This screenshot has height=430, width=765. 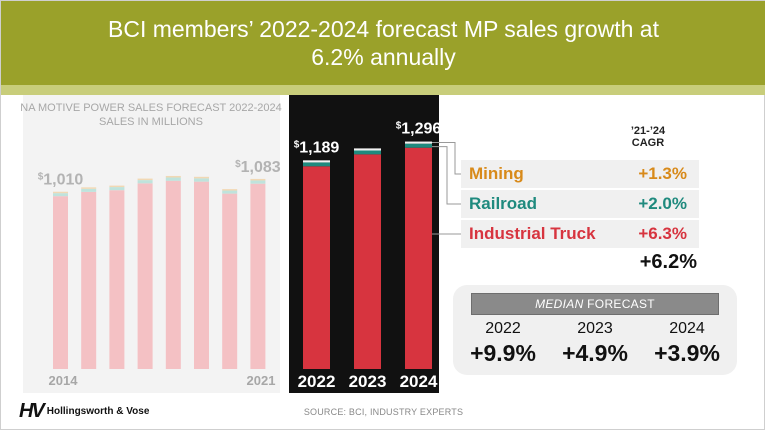 I want to click on cagr-header-period: ’21-’24, so click(x=648, y=131).